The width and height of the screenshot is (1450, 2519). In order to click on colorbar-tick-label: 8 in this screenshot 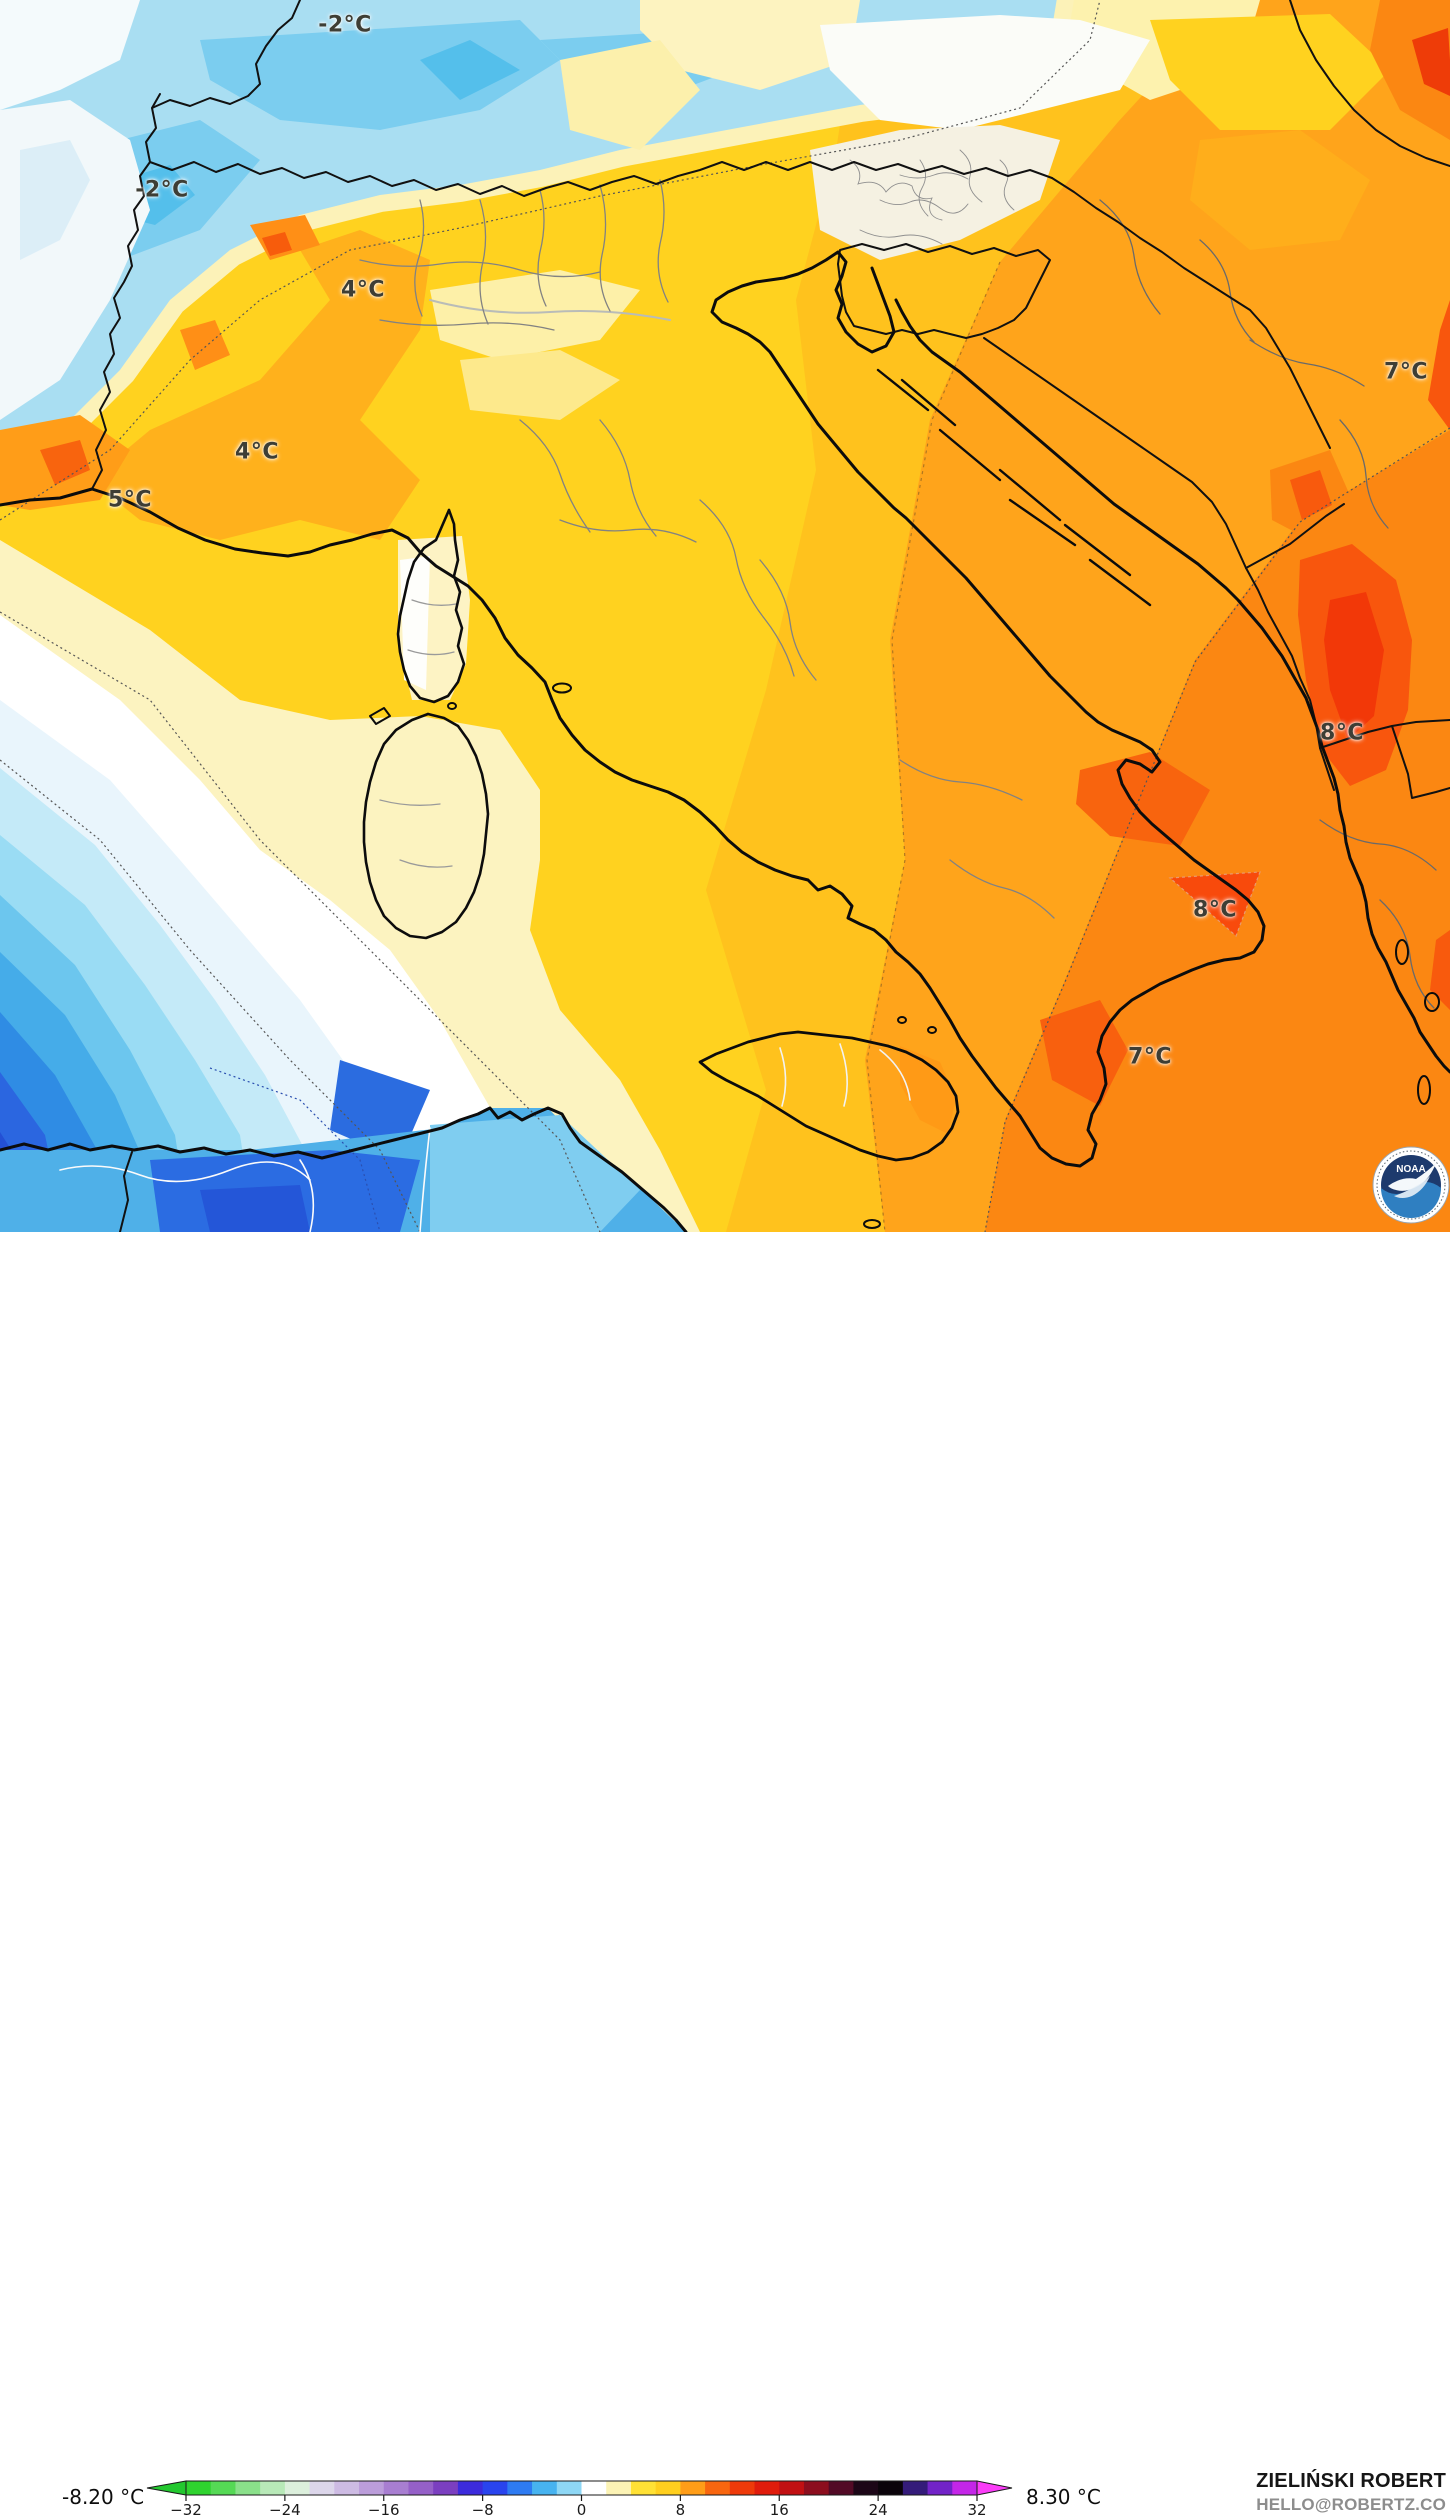, I will do `click(681, 2510)`.